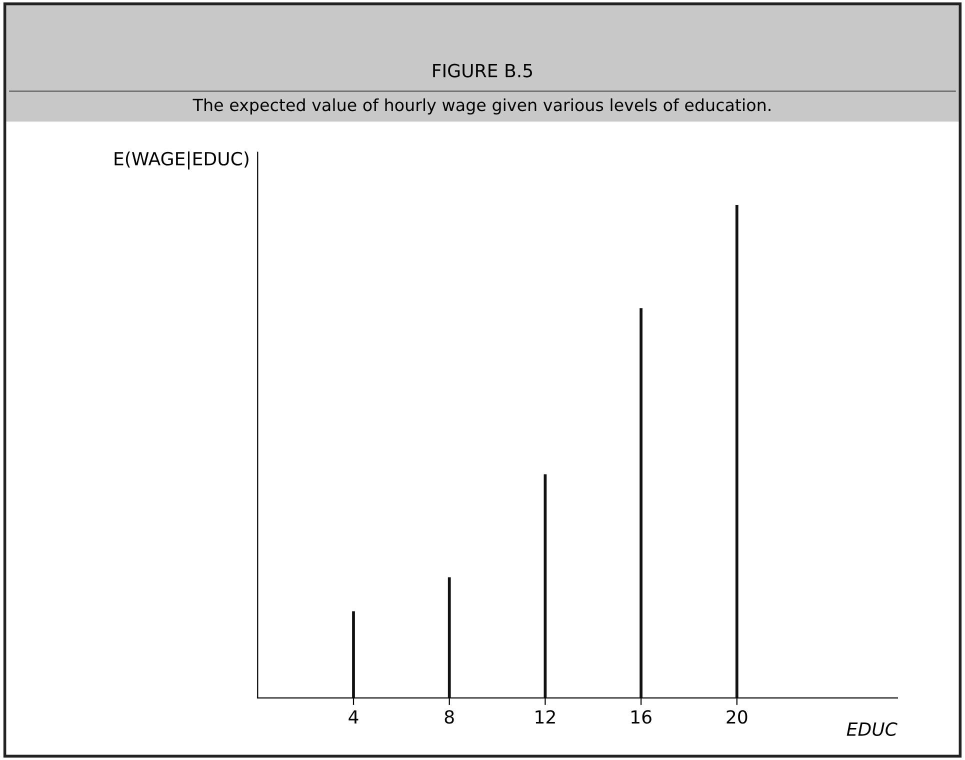 This screenshot has height=760, width=965. What do you see at coordinates (482, 71) in the screenshot?
I see `chart-title: FIGURE B.5` at bounding box center [482, 71].